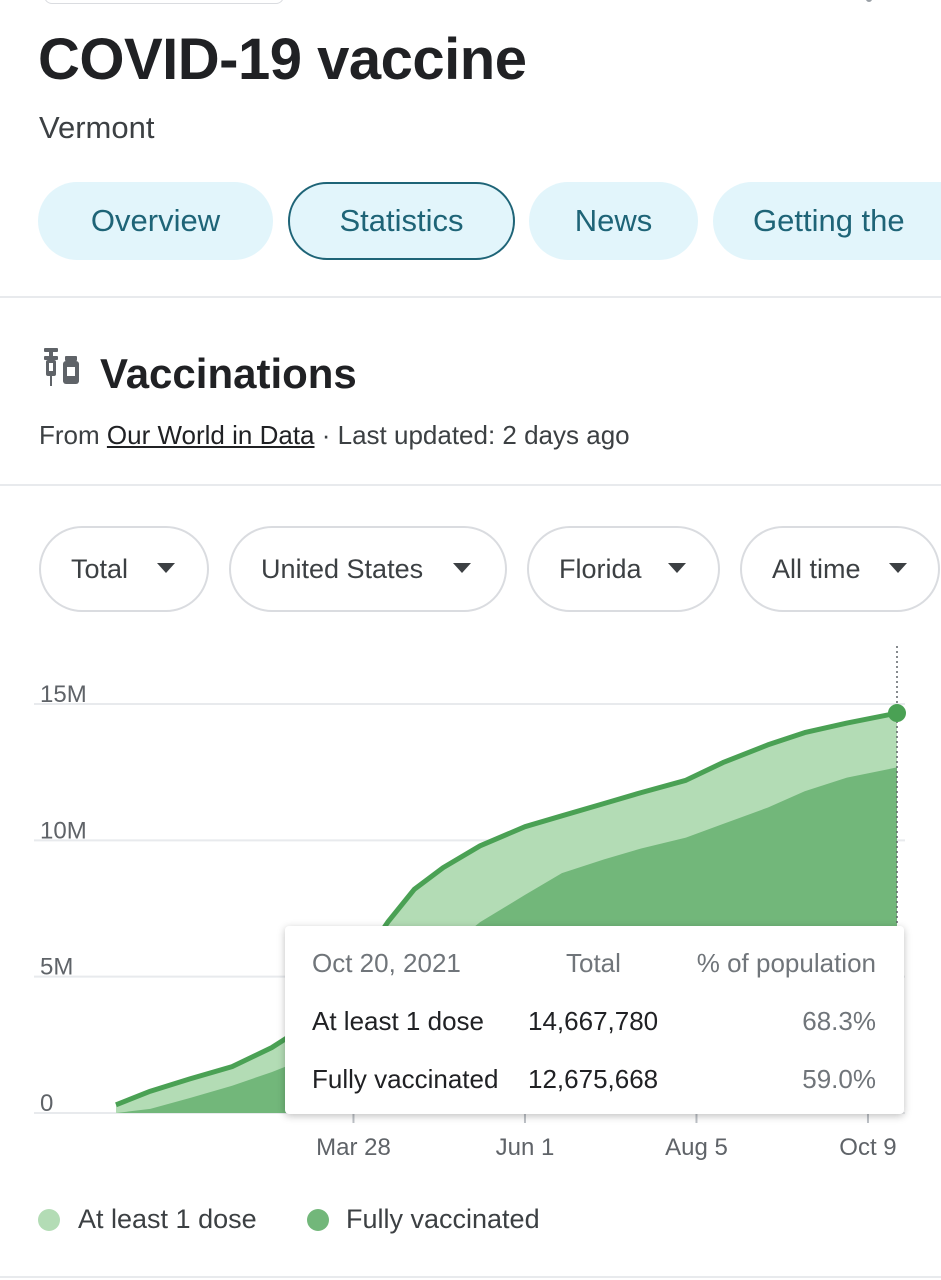 Image resolution: width=941 pixels, height=1280 pixels. I want to click on tooltip-row-total: 12,675,668, so click(593, 1079).